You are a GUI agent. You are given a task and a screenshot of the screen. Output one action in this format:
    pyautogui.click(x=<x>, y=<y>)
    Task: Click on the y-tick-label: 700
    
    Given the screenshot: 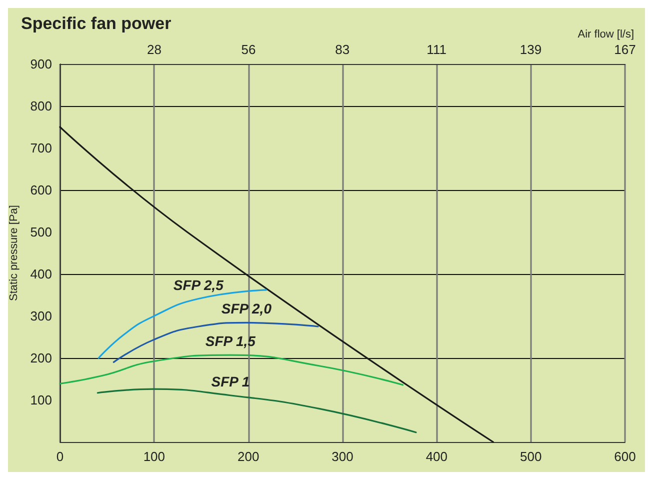 What is the action you would take?
    pyautogui.click(x=41, y=148)
    